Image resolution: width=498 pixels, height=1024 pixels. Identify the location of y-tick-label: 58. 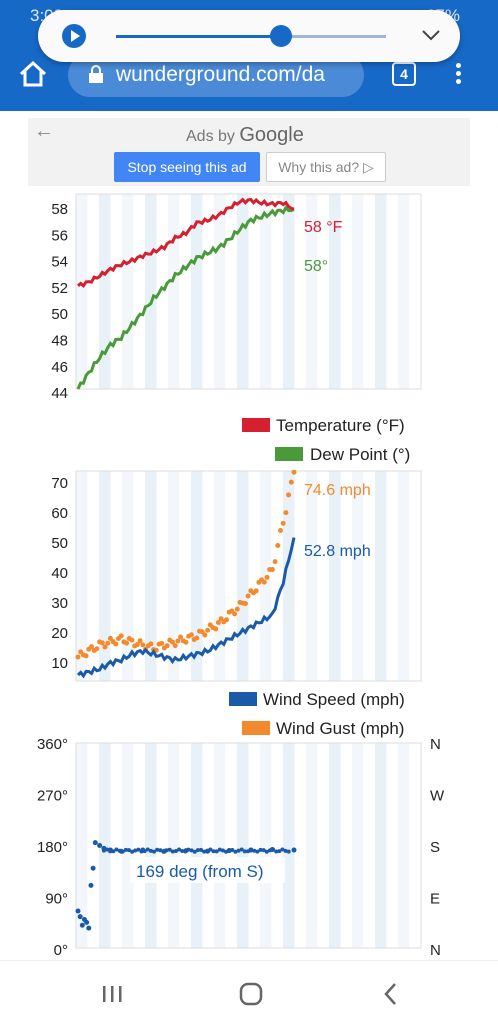
(59, 209).